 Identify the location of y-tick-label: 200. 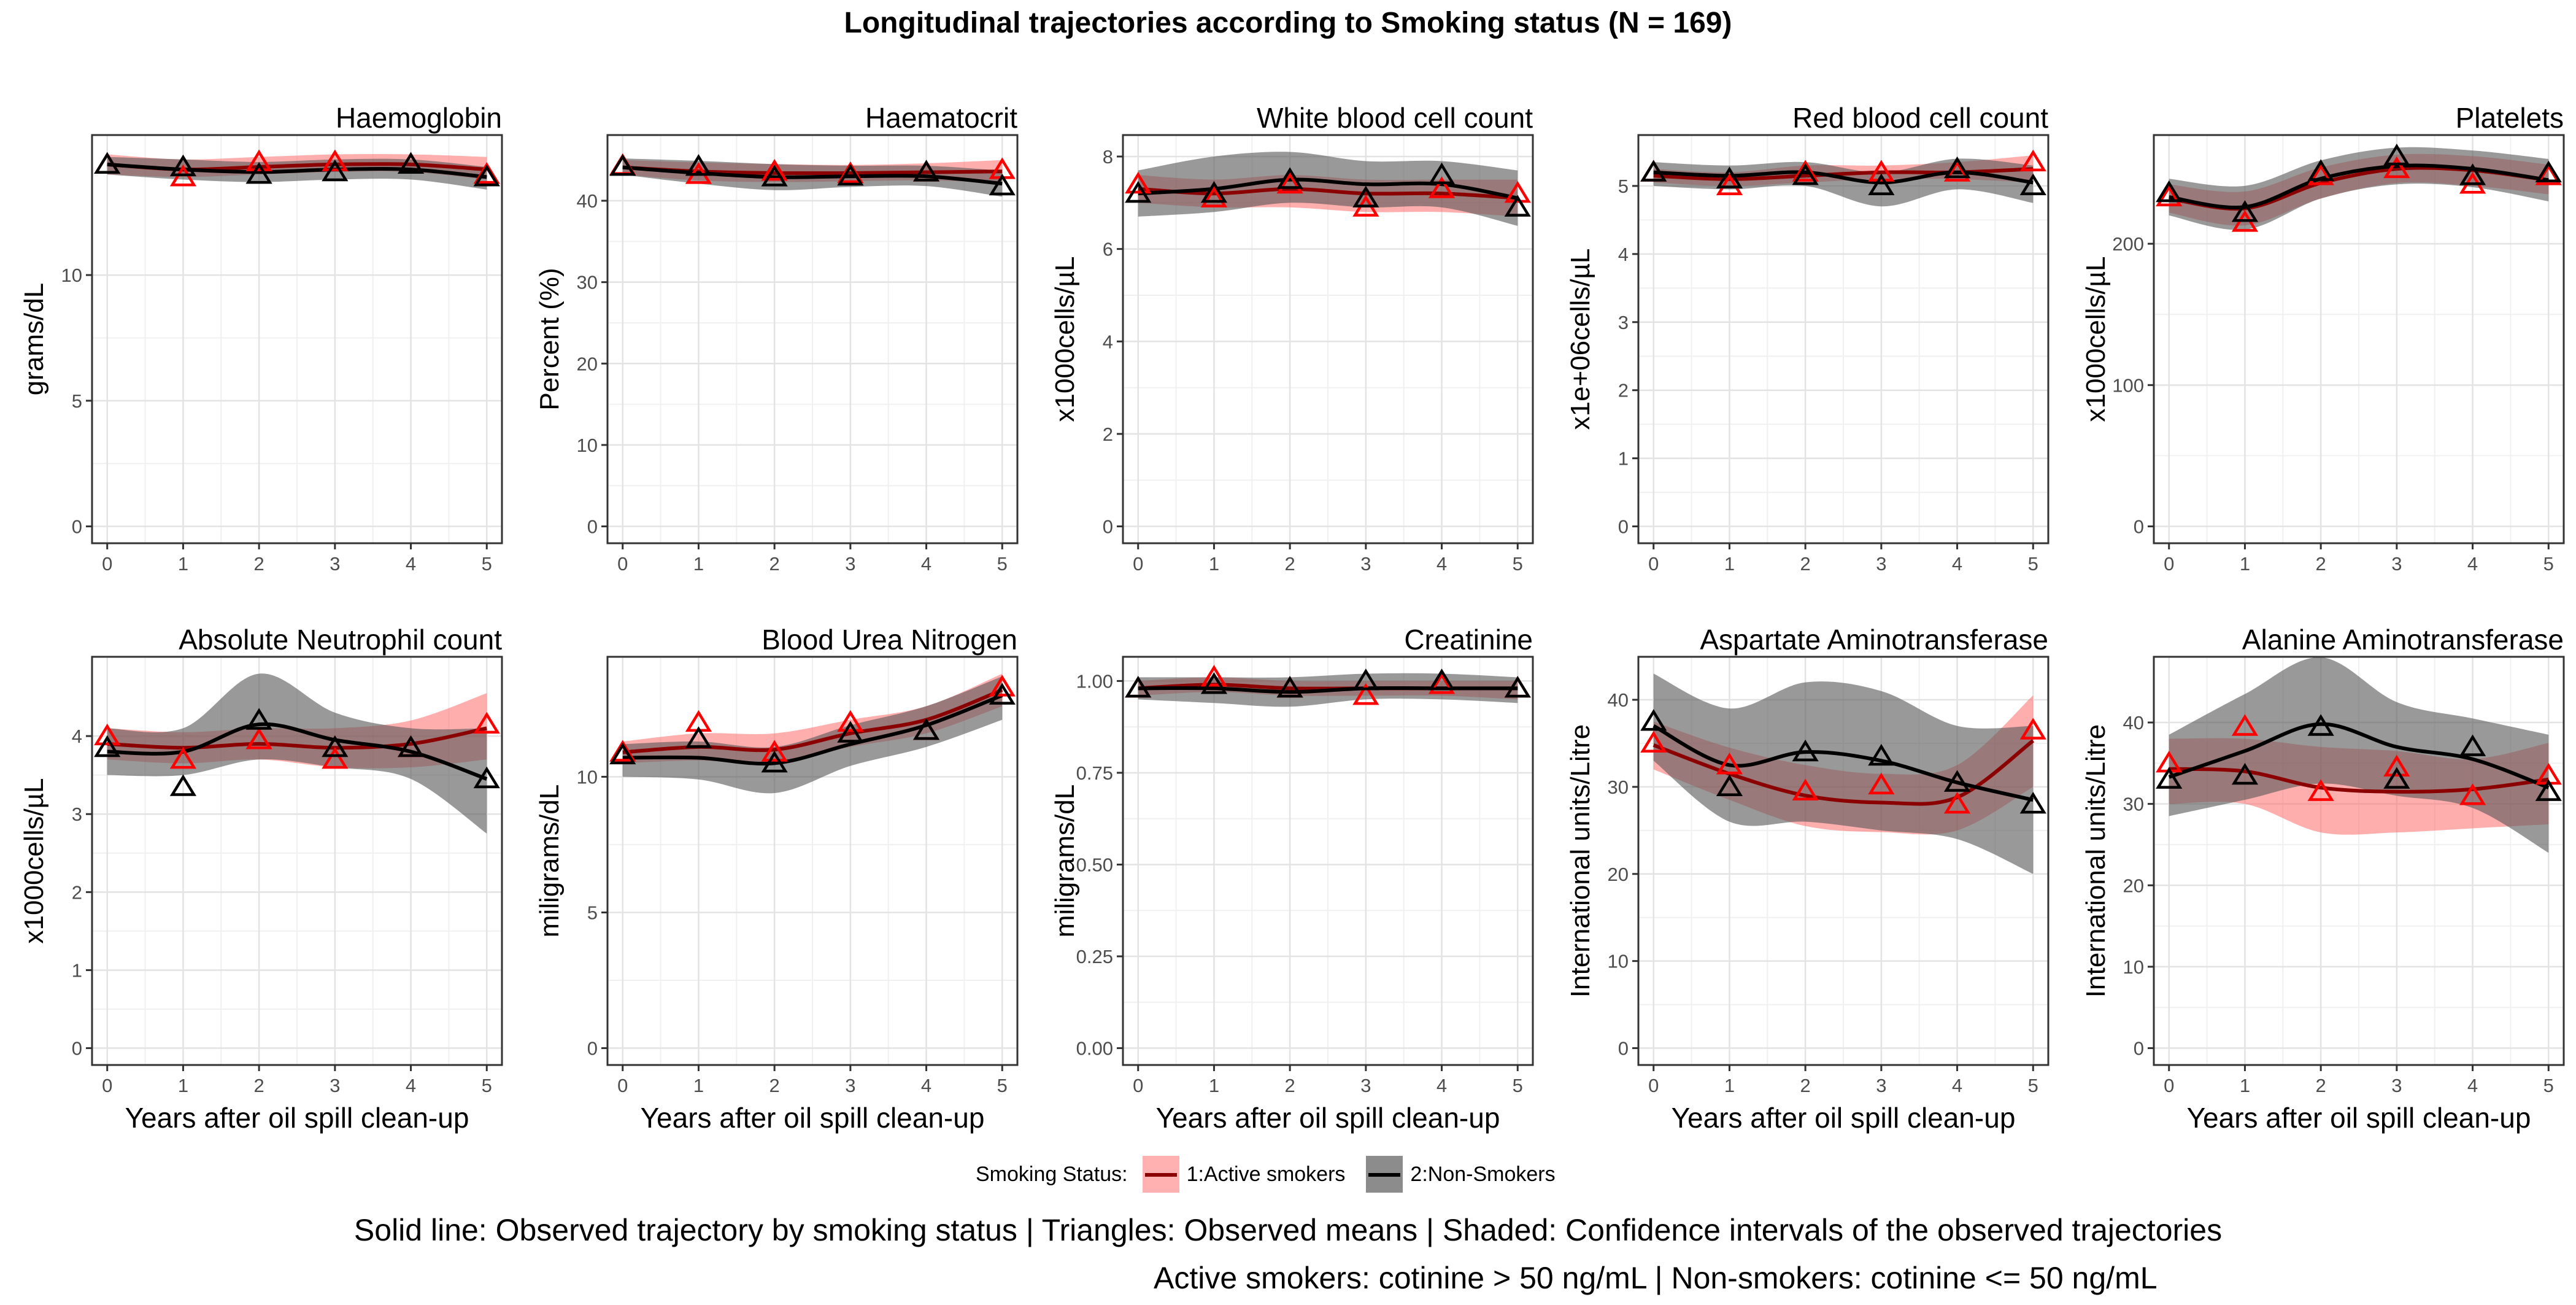
(2128, 244).